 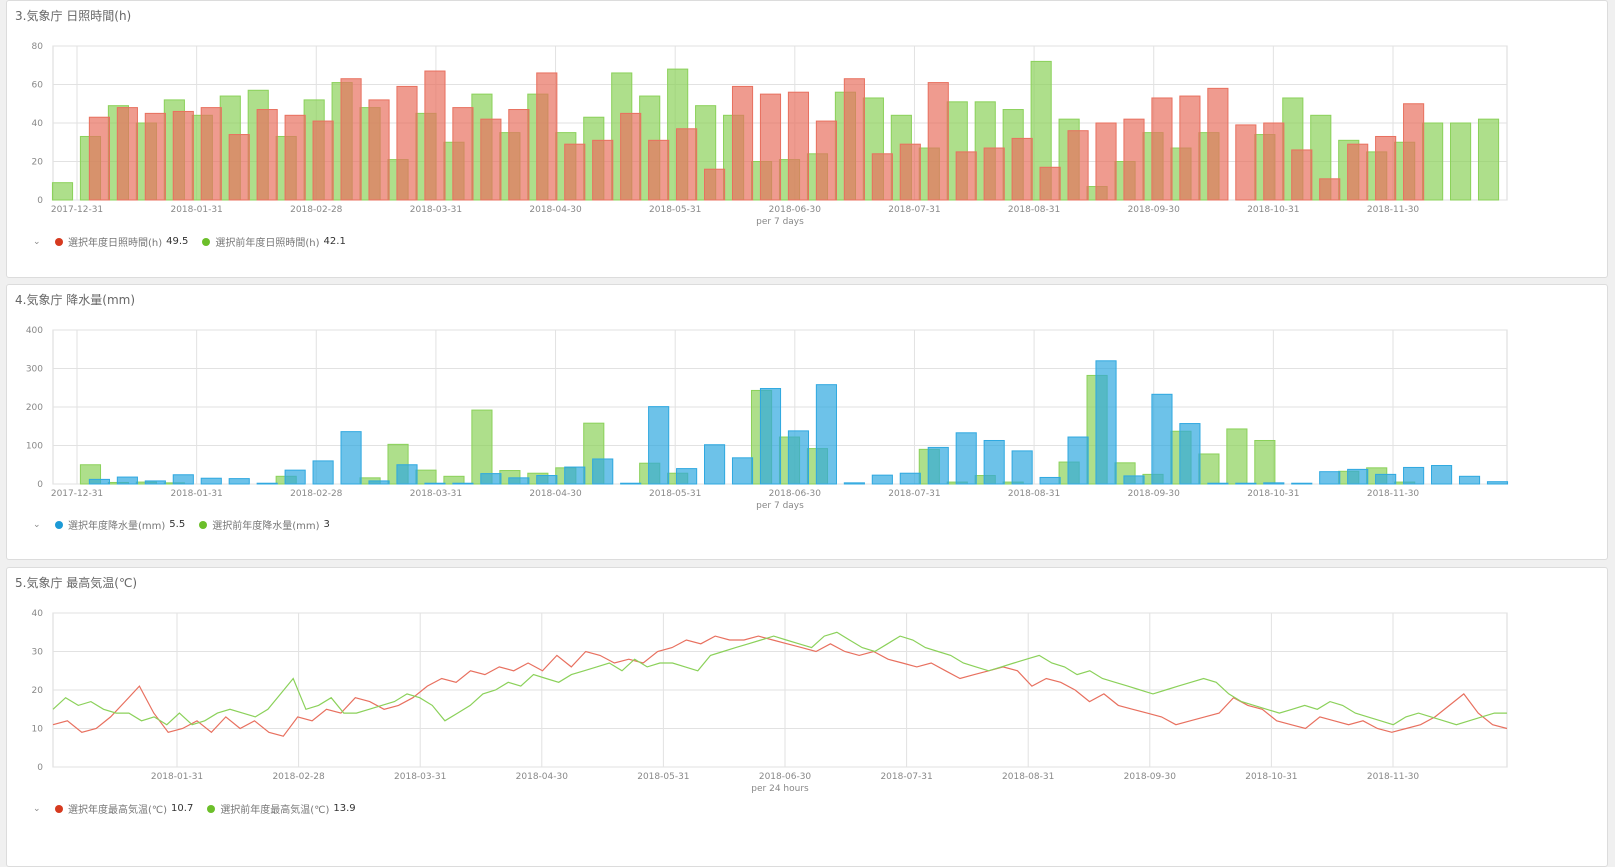 What do you see at coordinates (555, 494) in the screenshot?
I see `x-tick-label: 2018-04-30` at bounding box center [555, 494].